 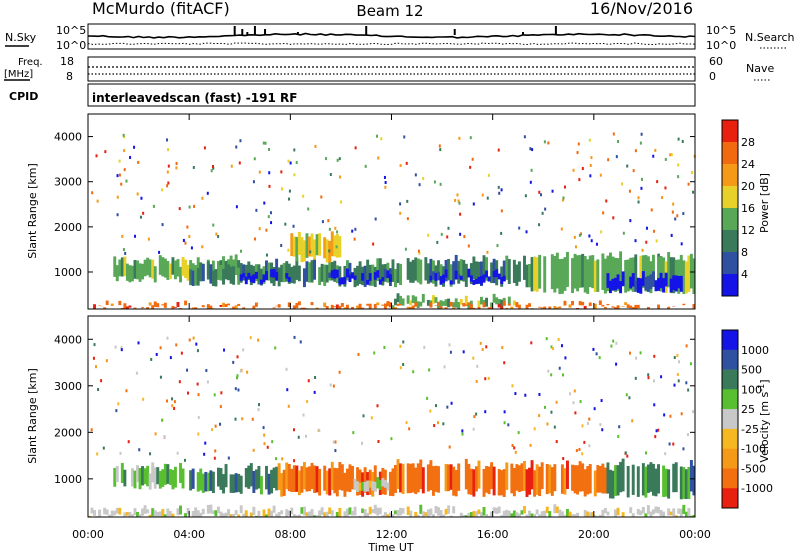 I want to click on ytick-label: 1000, so click(x=68, y=272).